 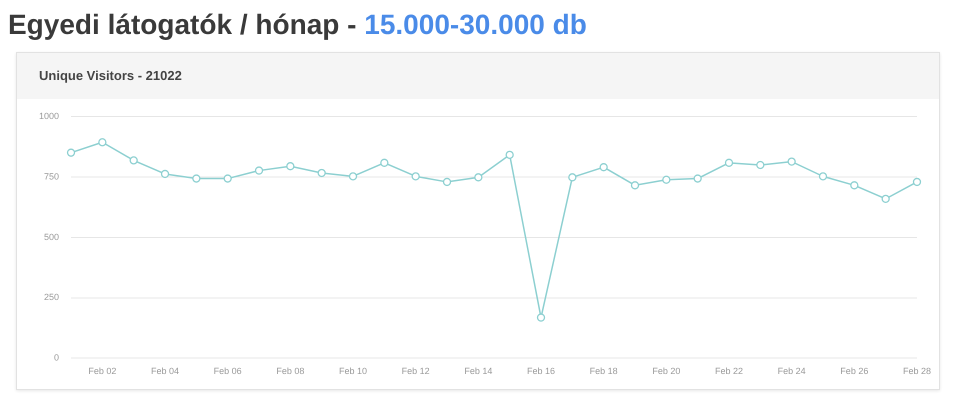 What do you see at coordinates (290, 371) in the screenshot?
I see `x-tick-label: Feb 08` at bounding box center [290, 371].